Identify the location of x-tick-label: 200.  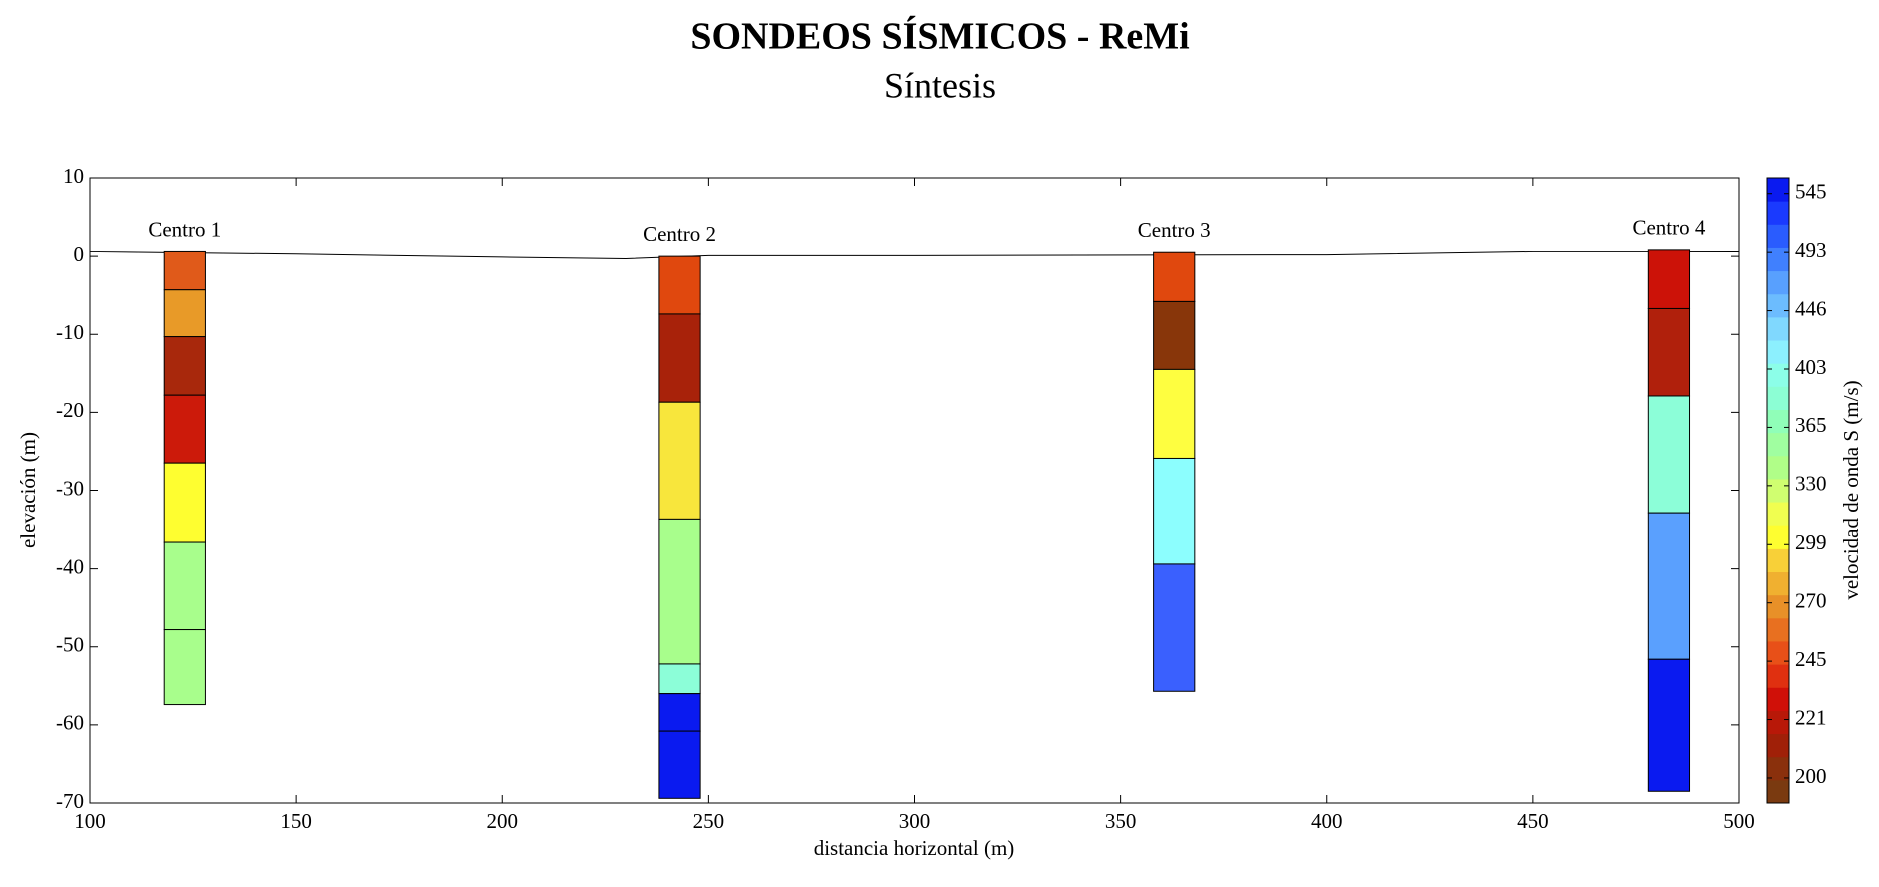
(503, 821).